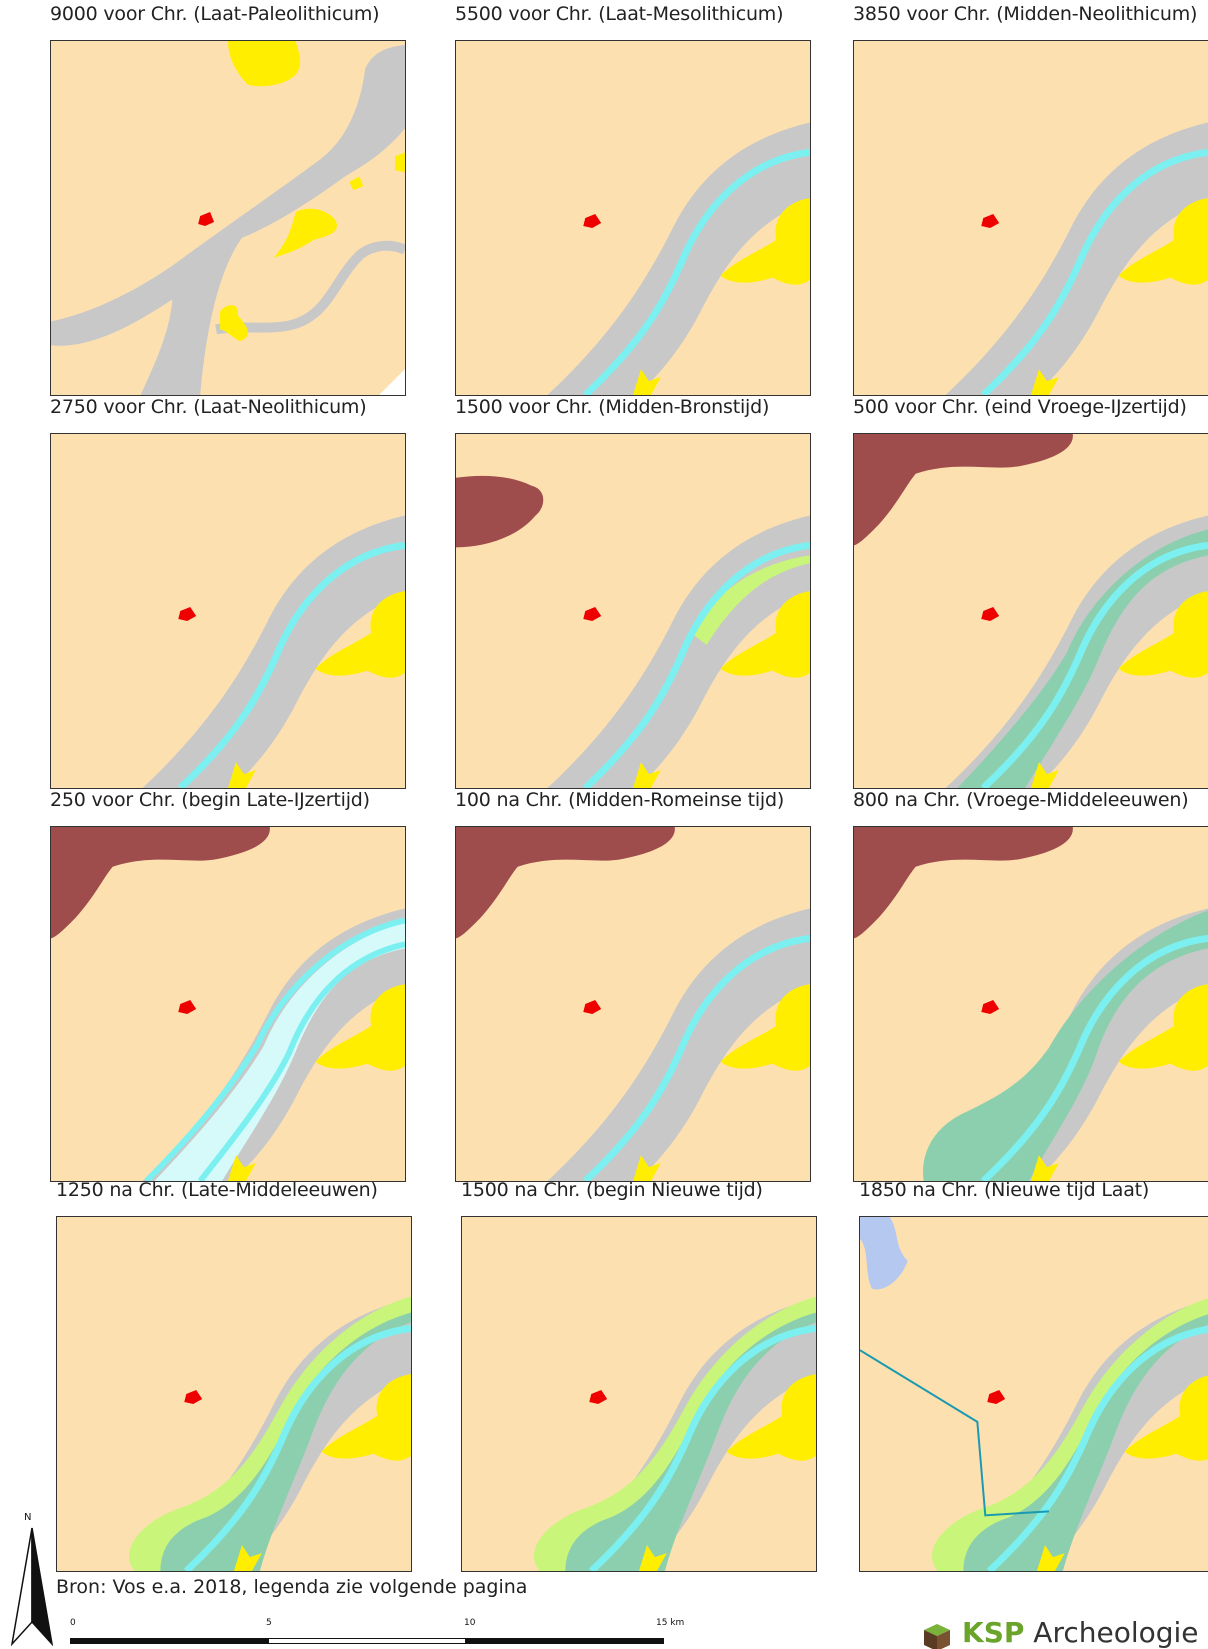 The height and width of the screenshot is (1649, 1208). Describe the element at coordinates (884, 1253) in the screenshot. I see `lake` at that location.